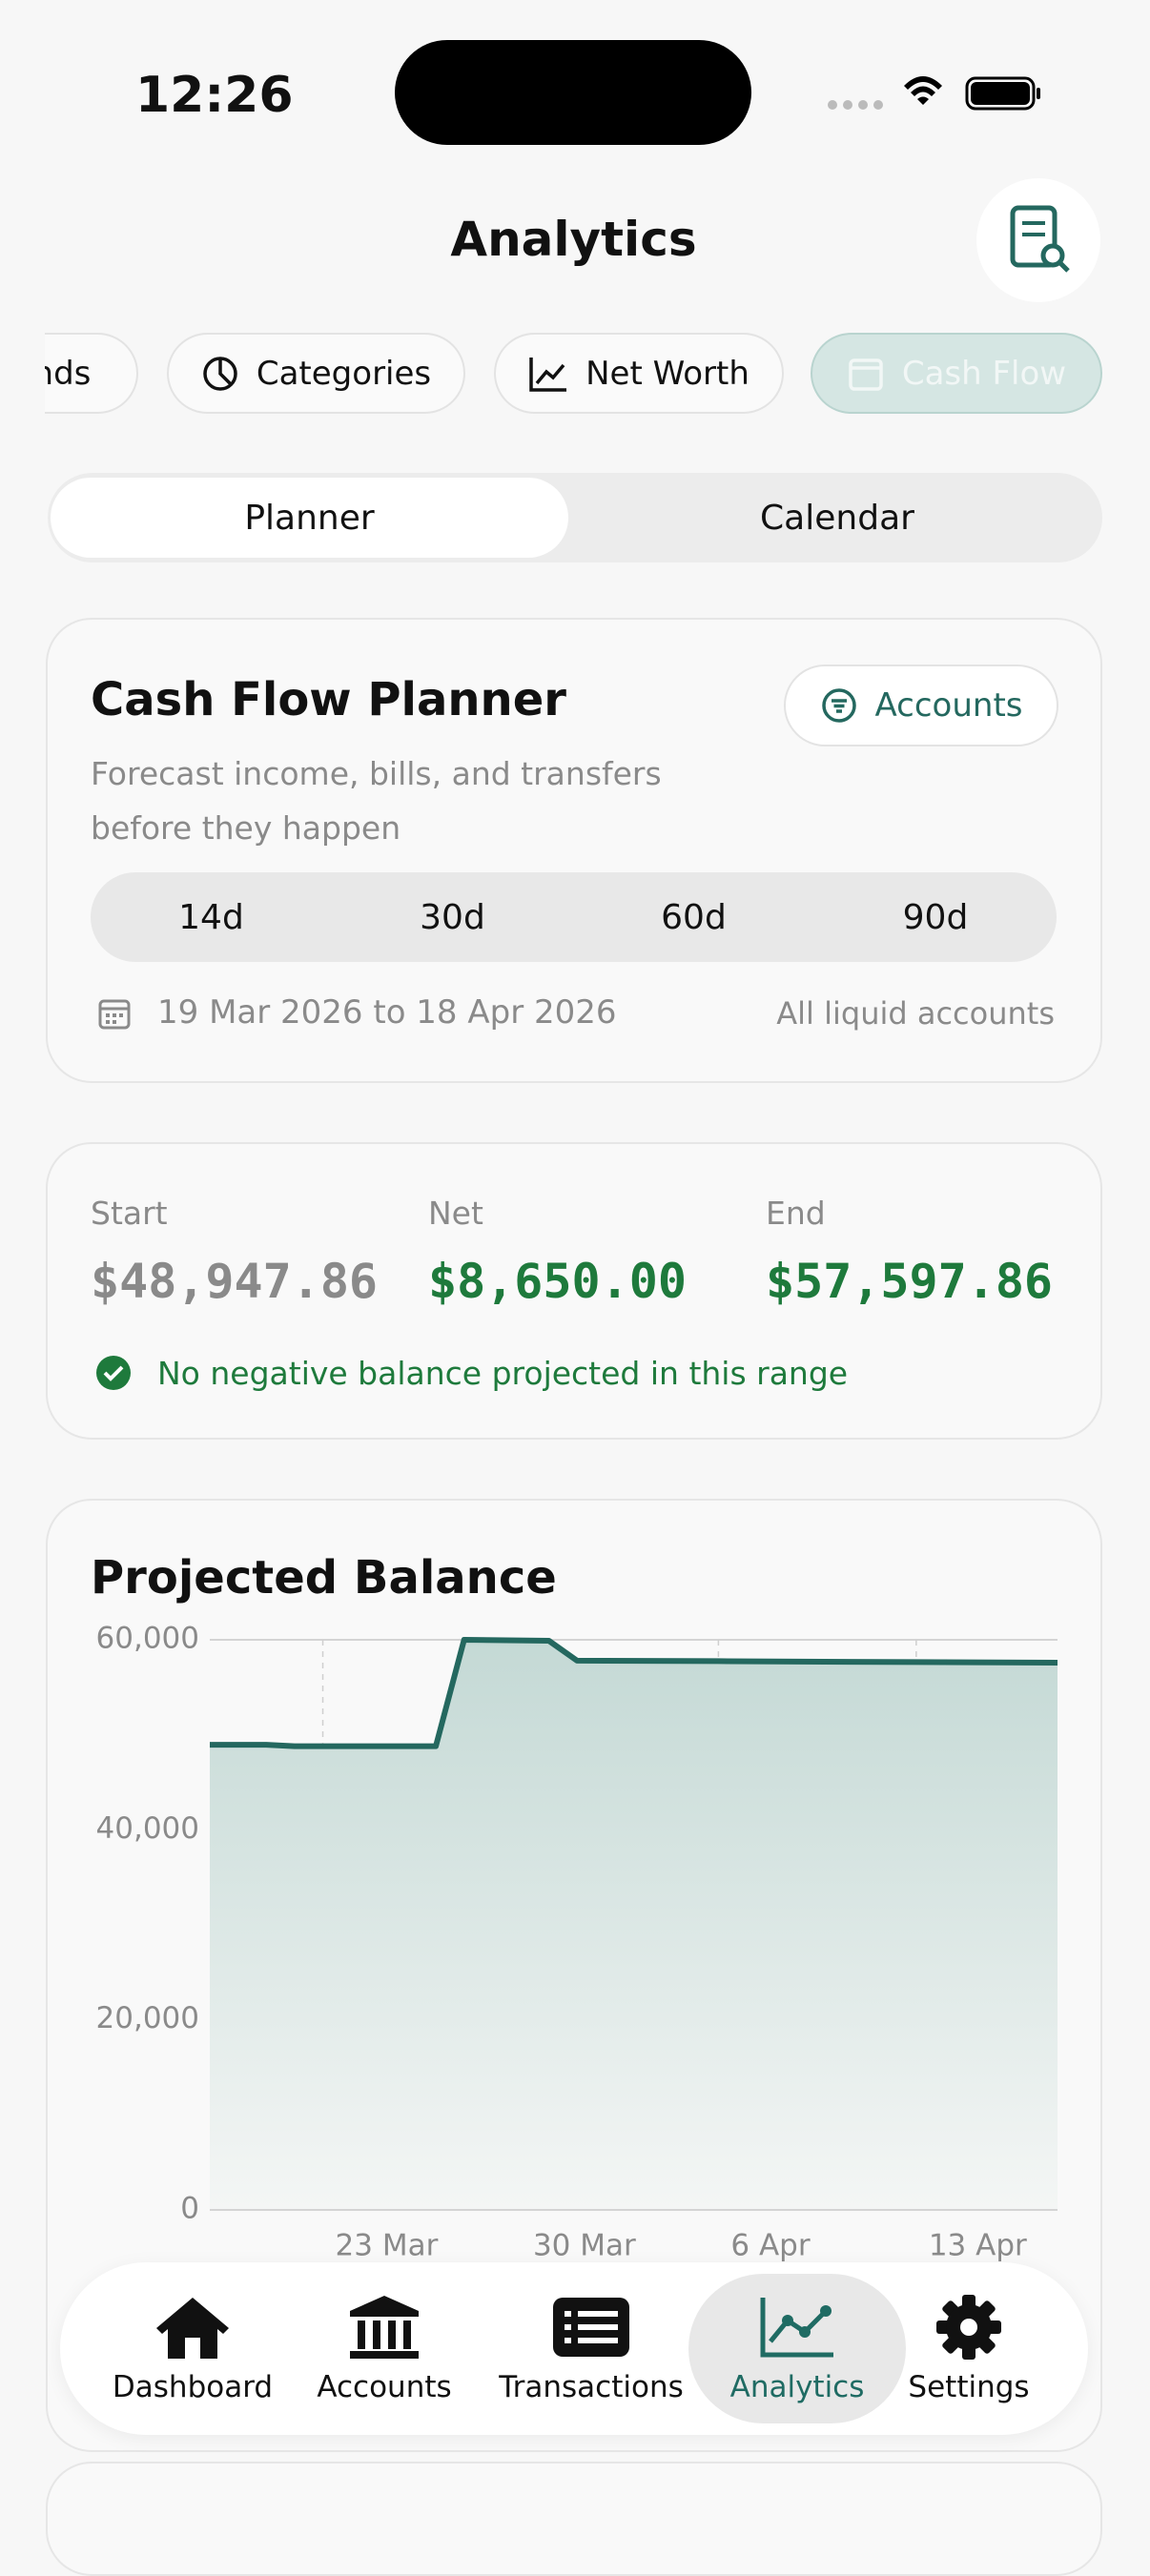 The height and width of the screenshot is (2576, 1150). Describe the element at coordinates (573, 92) in the screenshot. I see `dynamic-island` at that location.